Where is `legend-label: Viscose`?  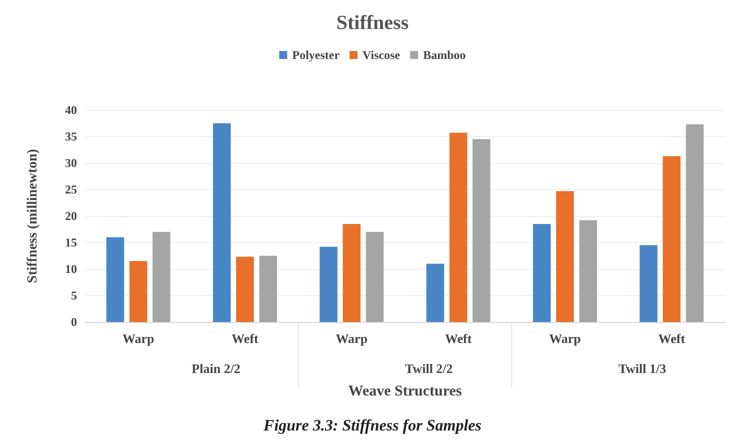 legend-label: Viscose is located at coordinates (381, 55).